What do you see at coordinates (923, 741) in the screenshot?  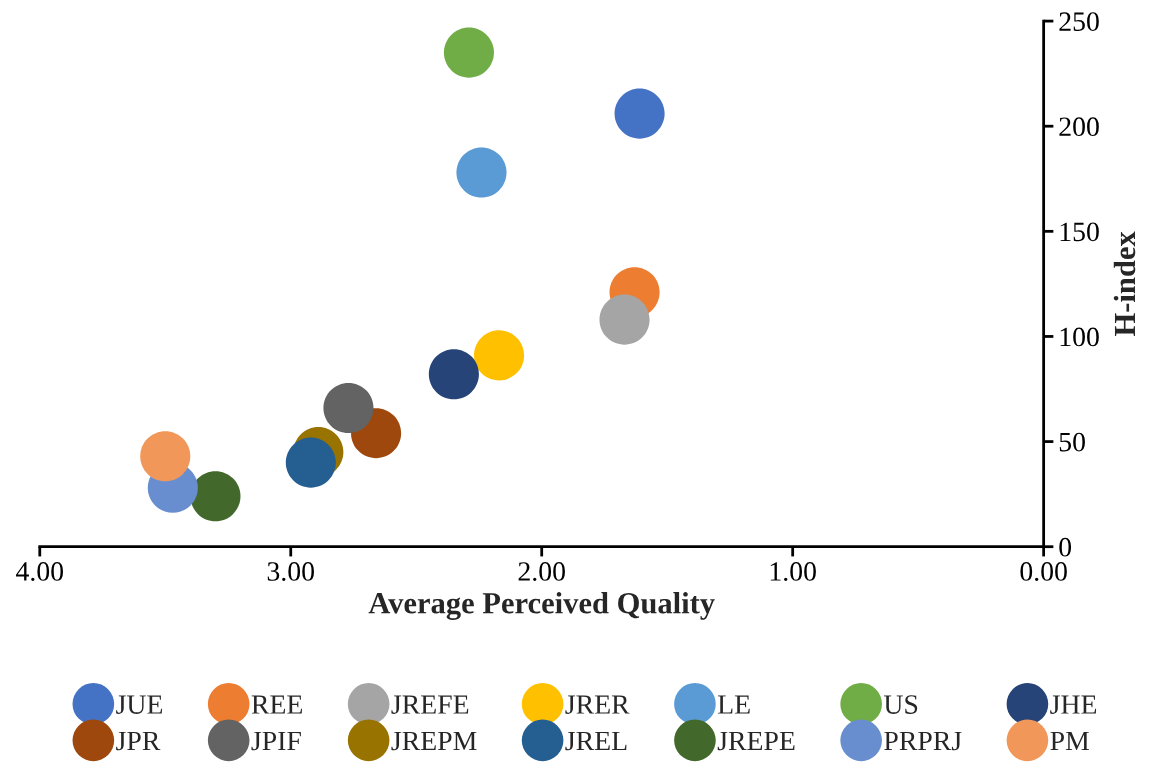 I see `legend-label: PRPRJ` at bounding box center [923, 741].